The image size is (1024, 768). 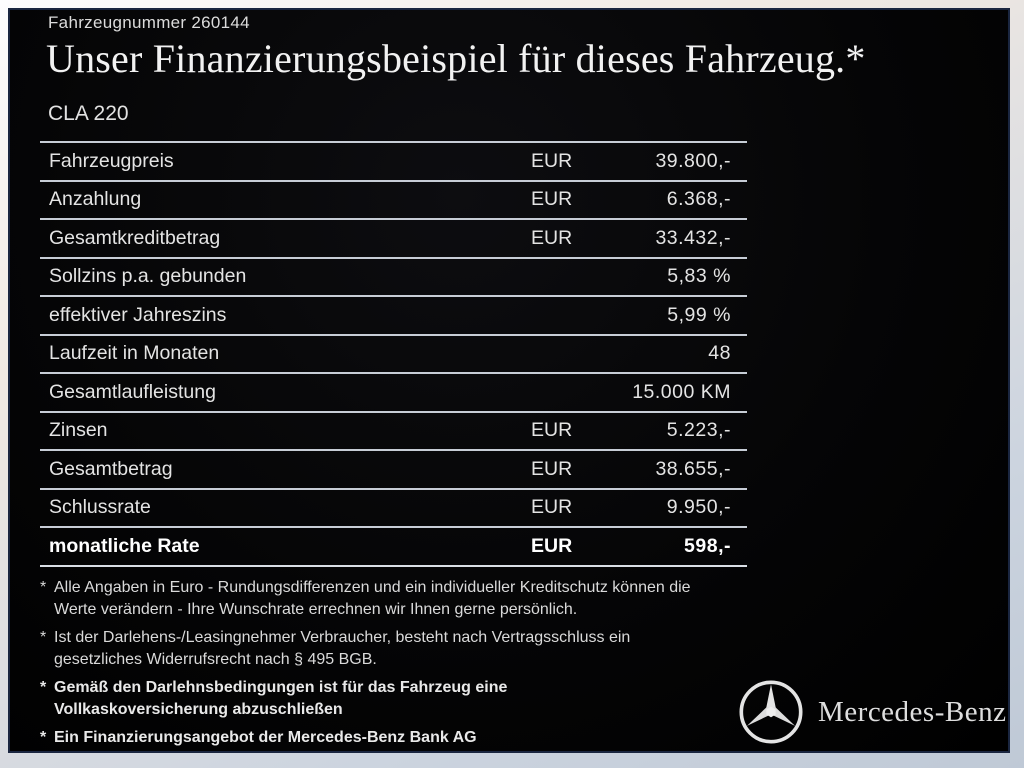 What do you see at coordinates (124, 545) in the screenshot?
I see `row-label: monatliche Rate` at bounding box center [124, 545].